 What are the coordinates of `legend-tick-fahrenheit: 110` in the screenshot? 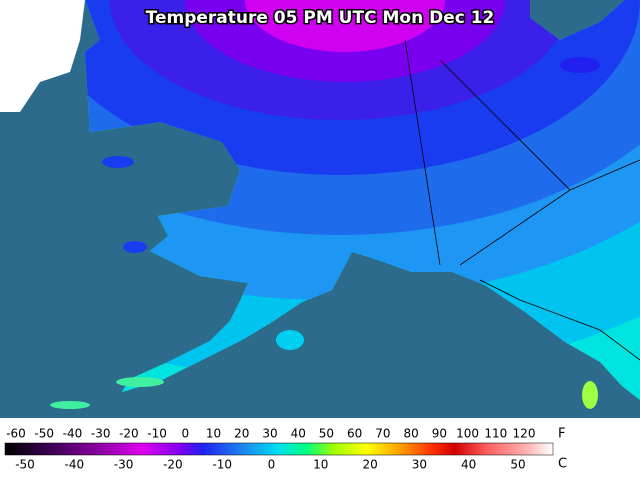 It's located at (495, 434).